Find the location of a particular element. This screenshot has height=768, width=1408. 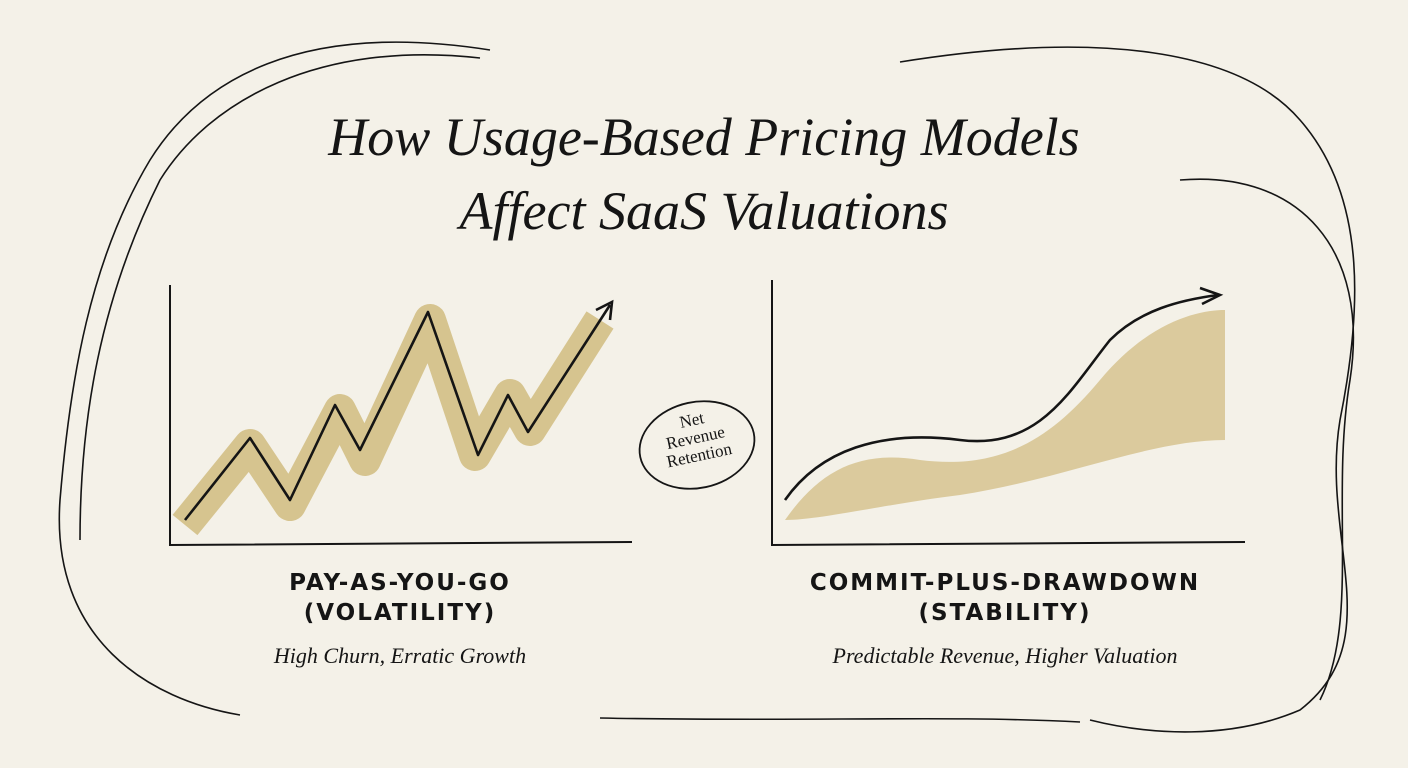

right-line is located at coordinates (1001, 397).